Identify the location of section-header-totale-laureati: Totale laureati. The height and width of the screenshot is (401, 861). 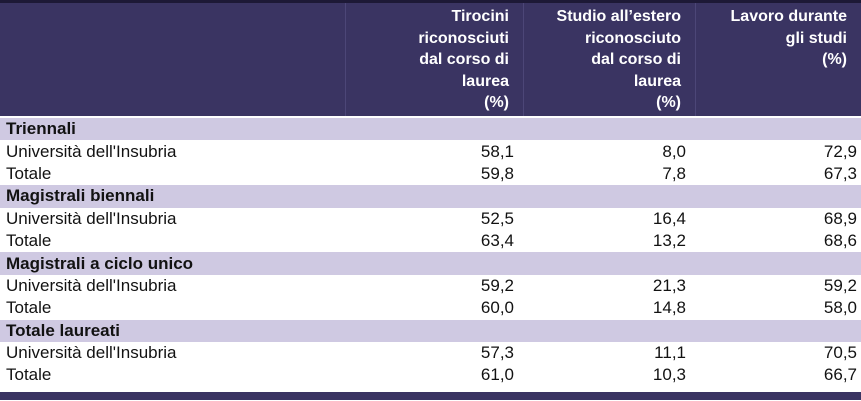
(430, 330).